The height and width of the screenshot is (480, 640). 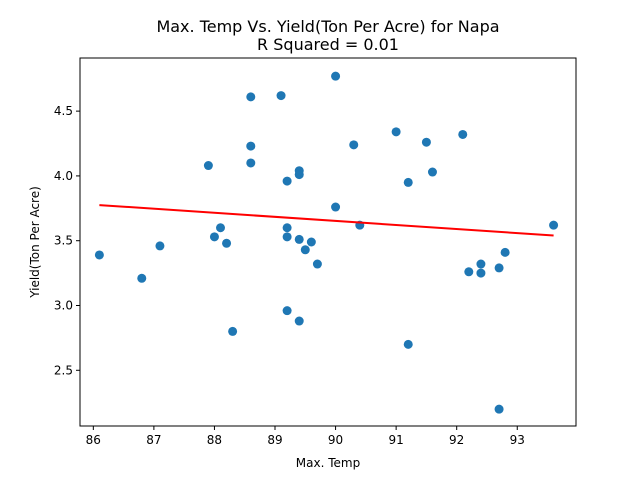 What do you see at coordinates (63, 305) in the screenshot?
I see `y-tick-label: 3.0` at bounding box center [63, 305].